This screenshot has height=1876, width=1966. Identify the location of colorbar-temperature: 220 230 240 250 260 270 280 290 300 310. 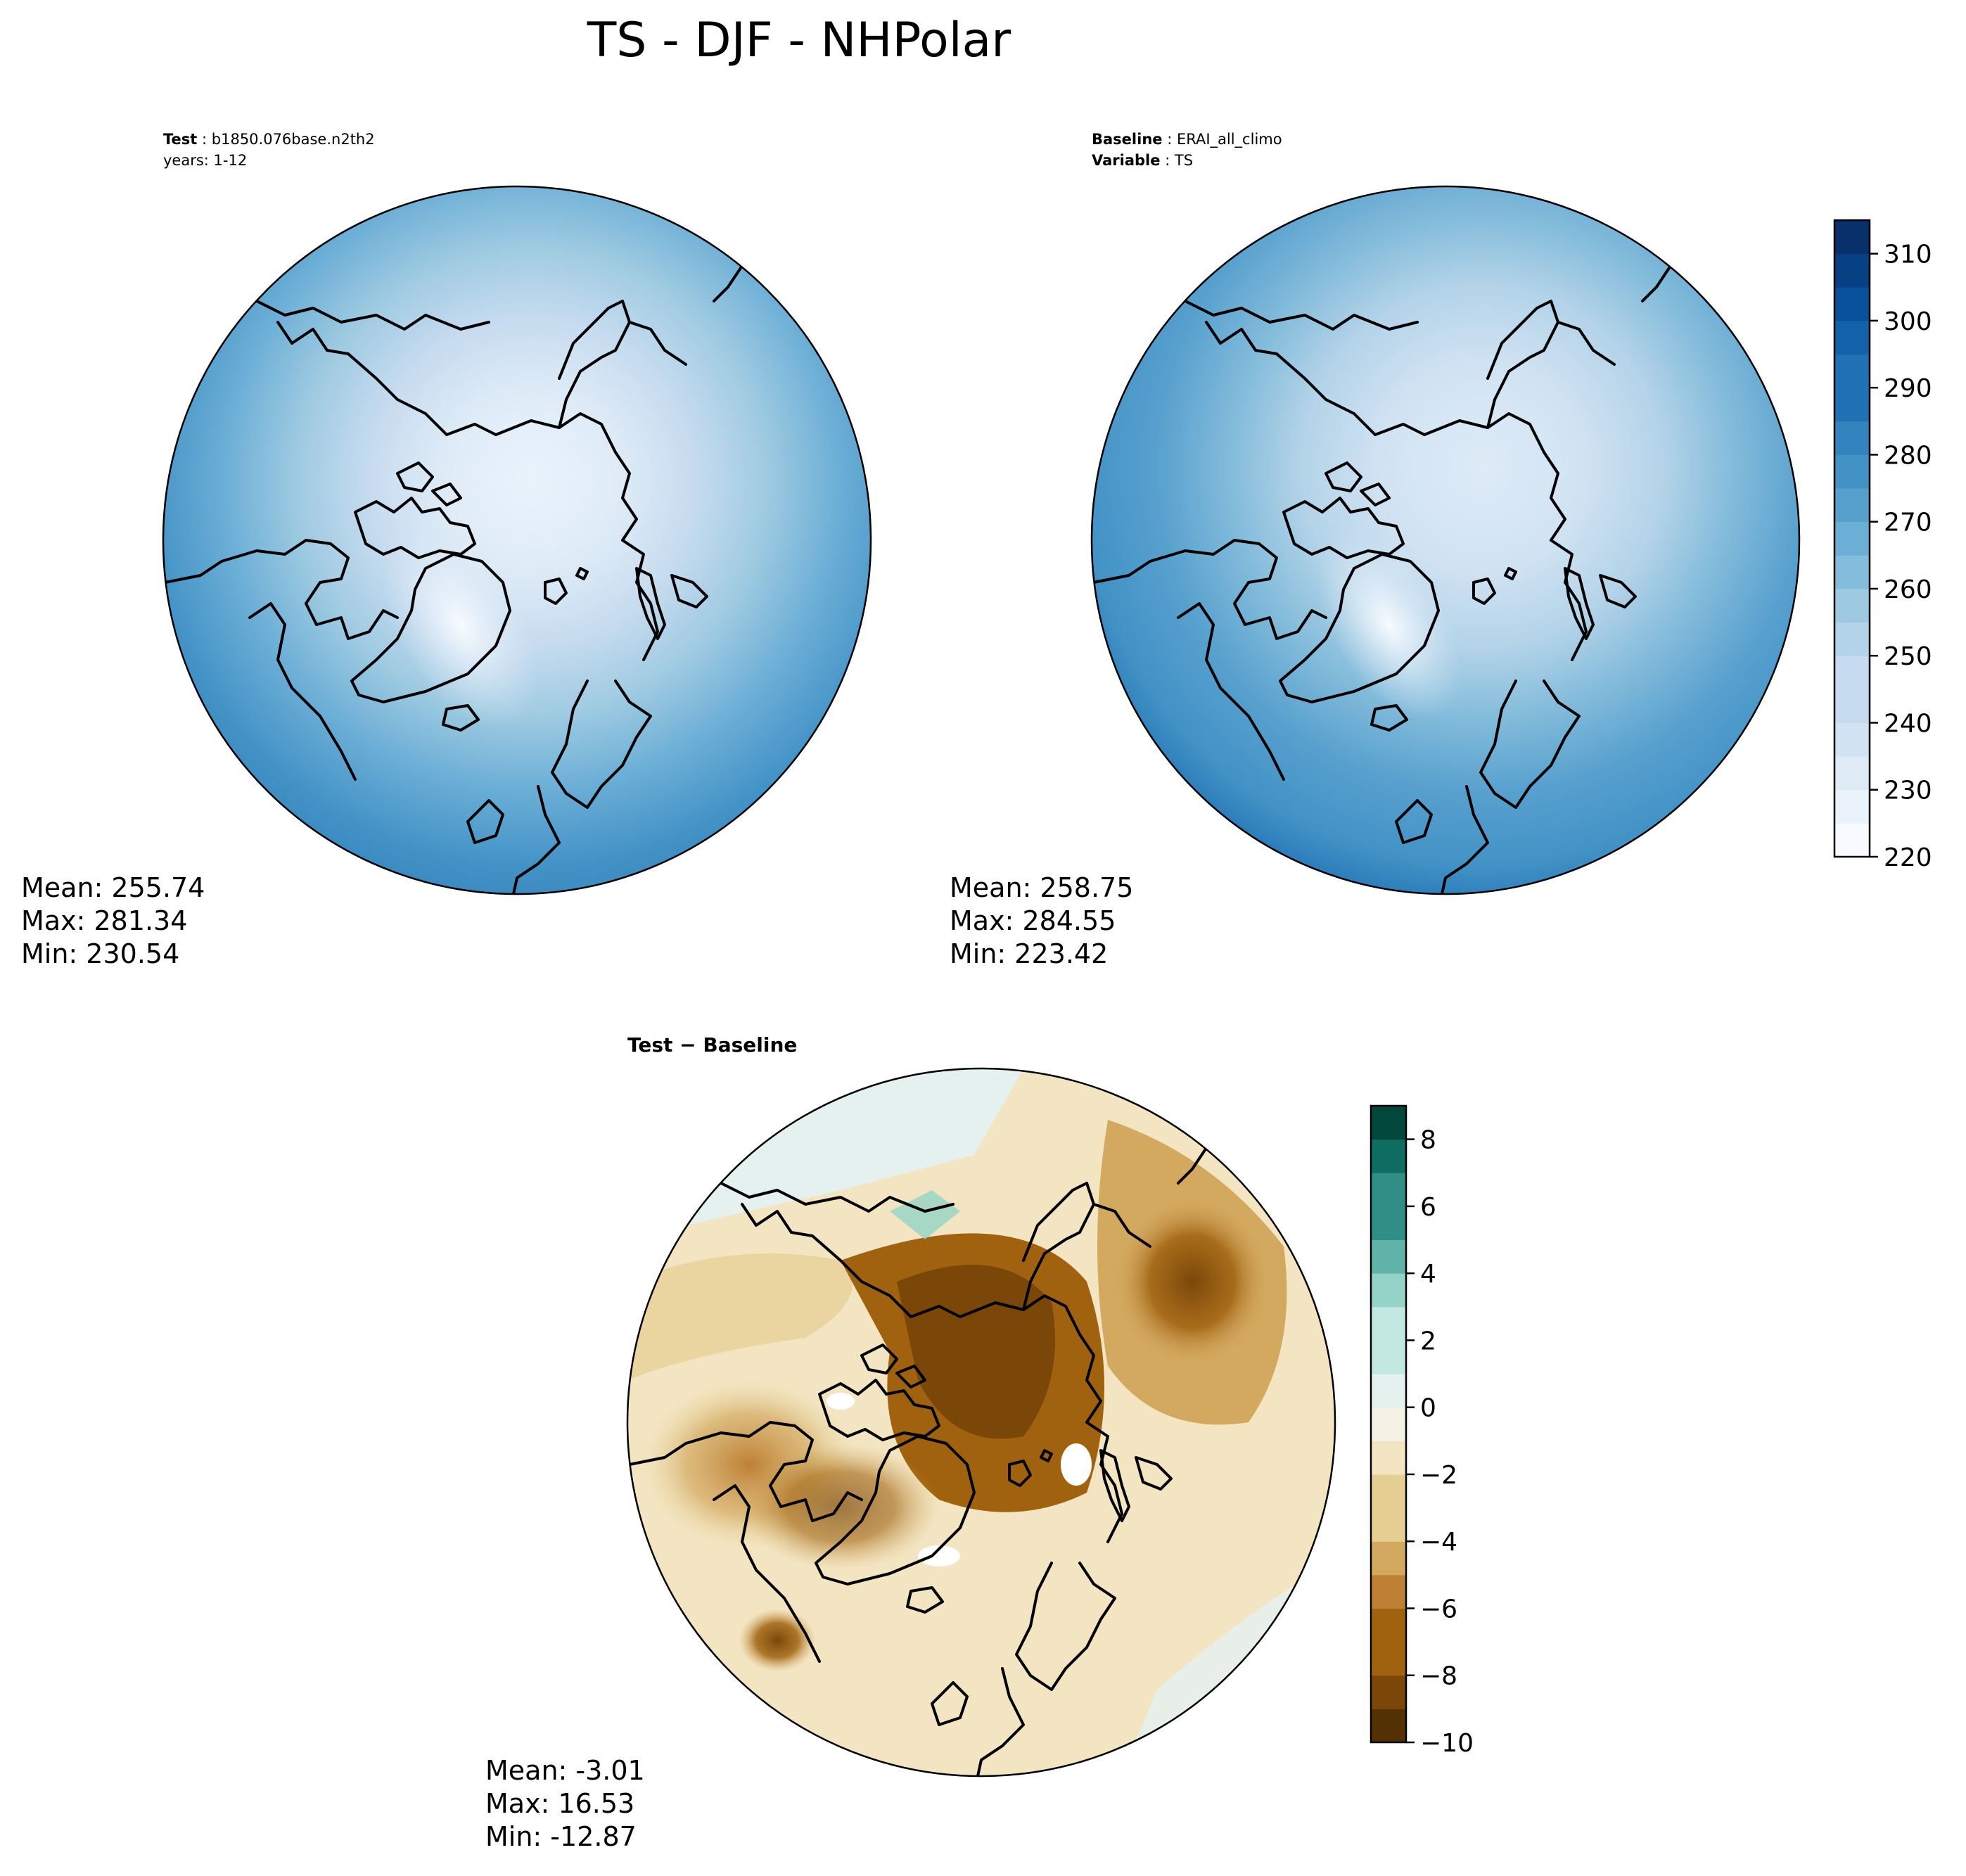
(1882, 545).